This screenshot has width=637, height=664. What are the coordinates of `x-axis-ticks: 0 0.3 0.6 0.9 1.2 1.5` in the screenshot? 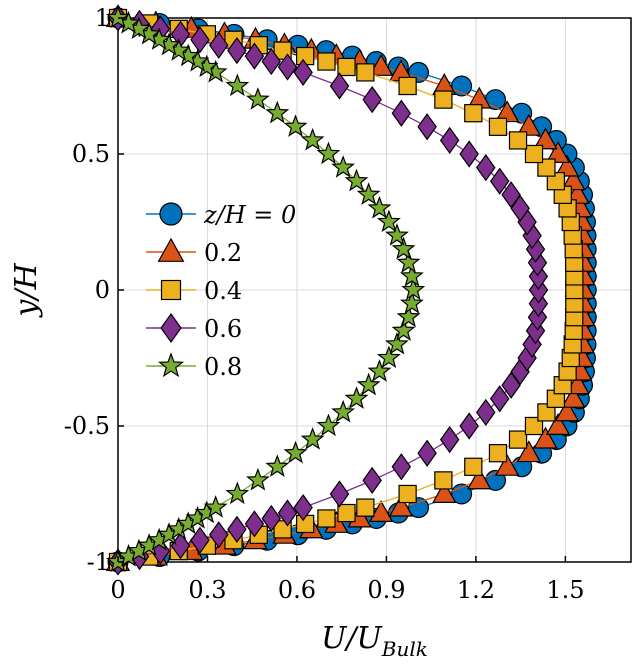 It's located at (347, 580).